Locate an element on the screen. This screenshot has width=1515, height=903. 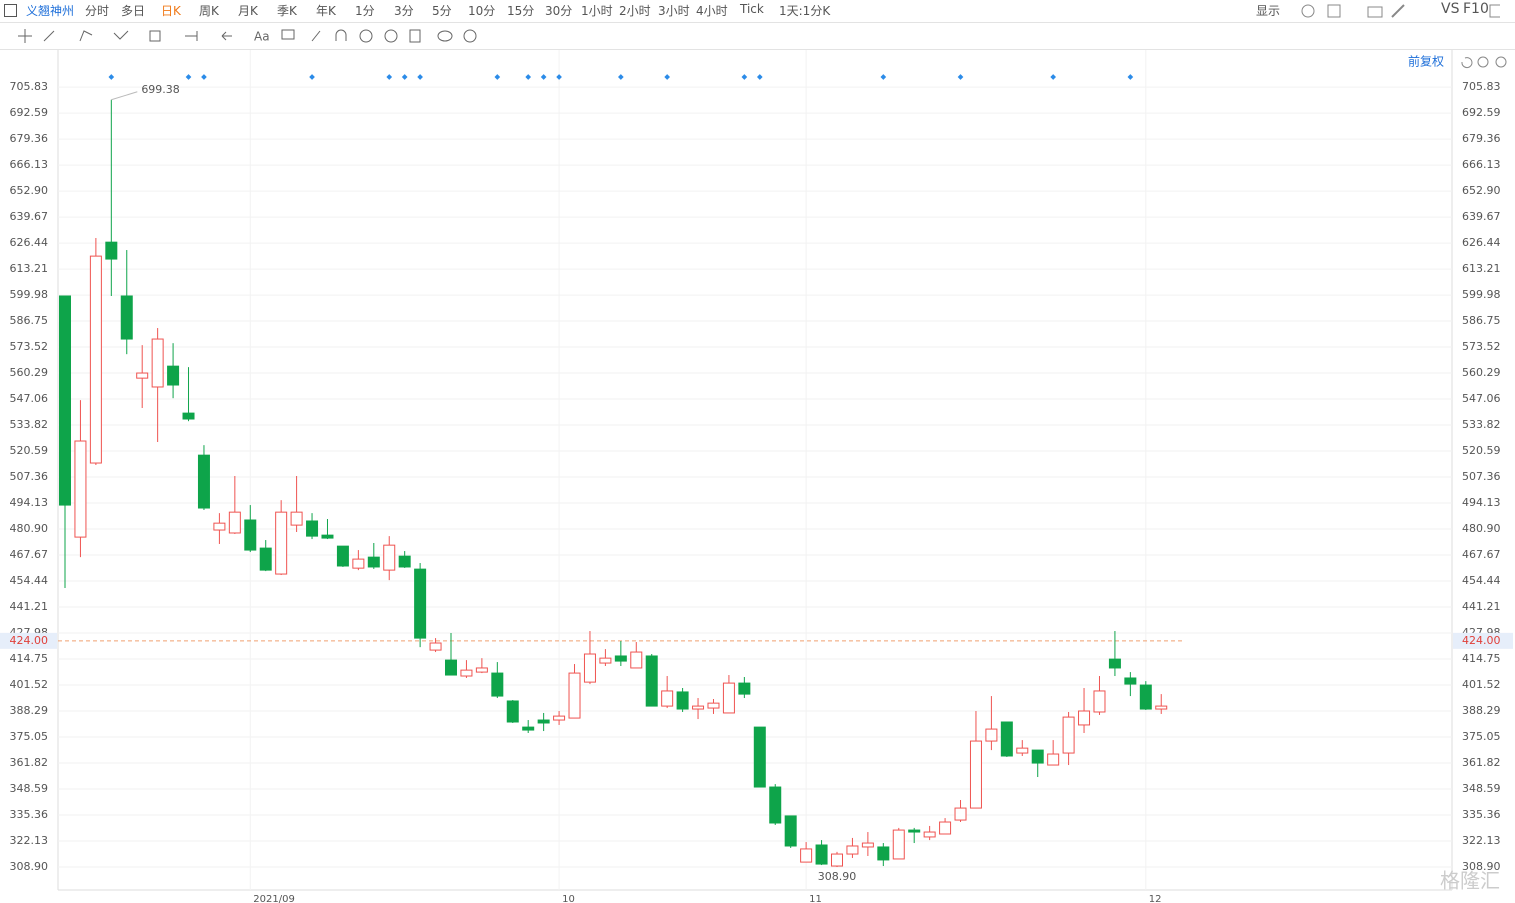
high-pointer is located at coordinates (124, 96).